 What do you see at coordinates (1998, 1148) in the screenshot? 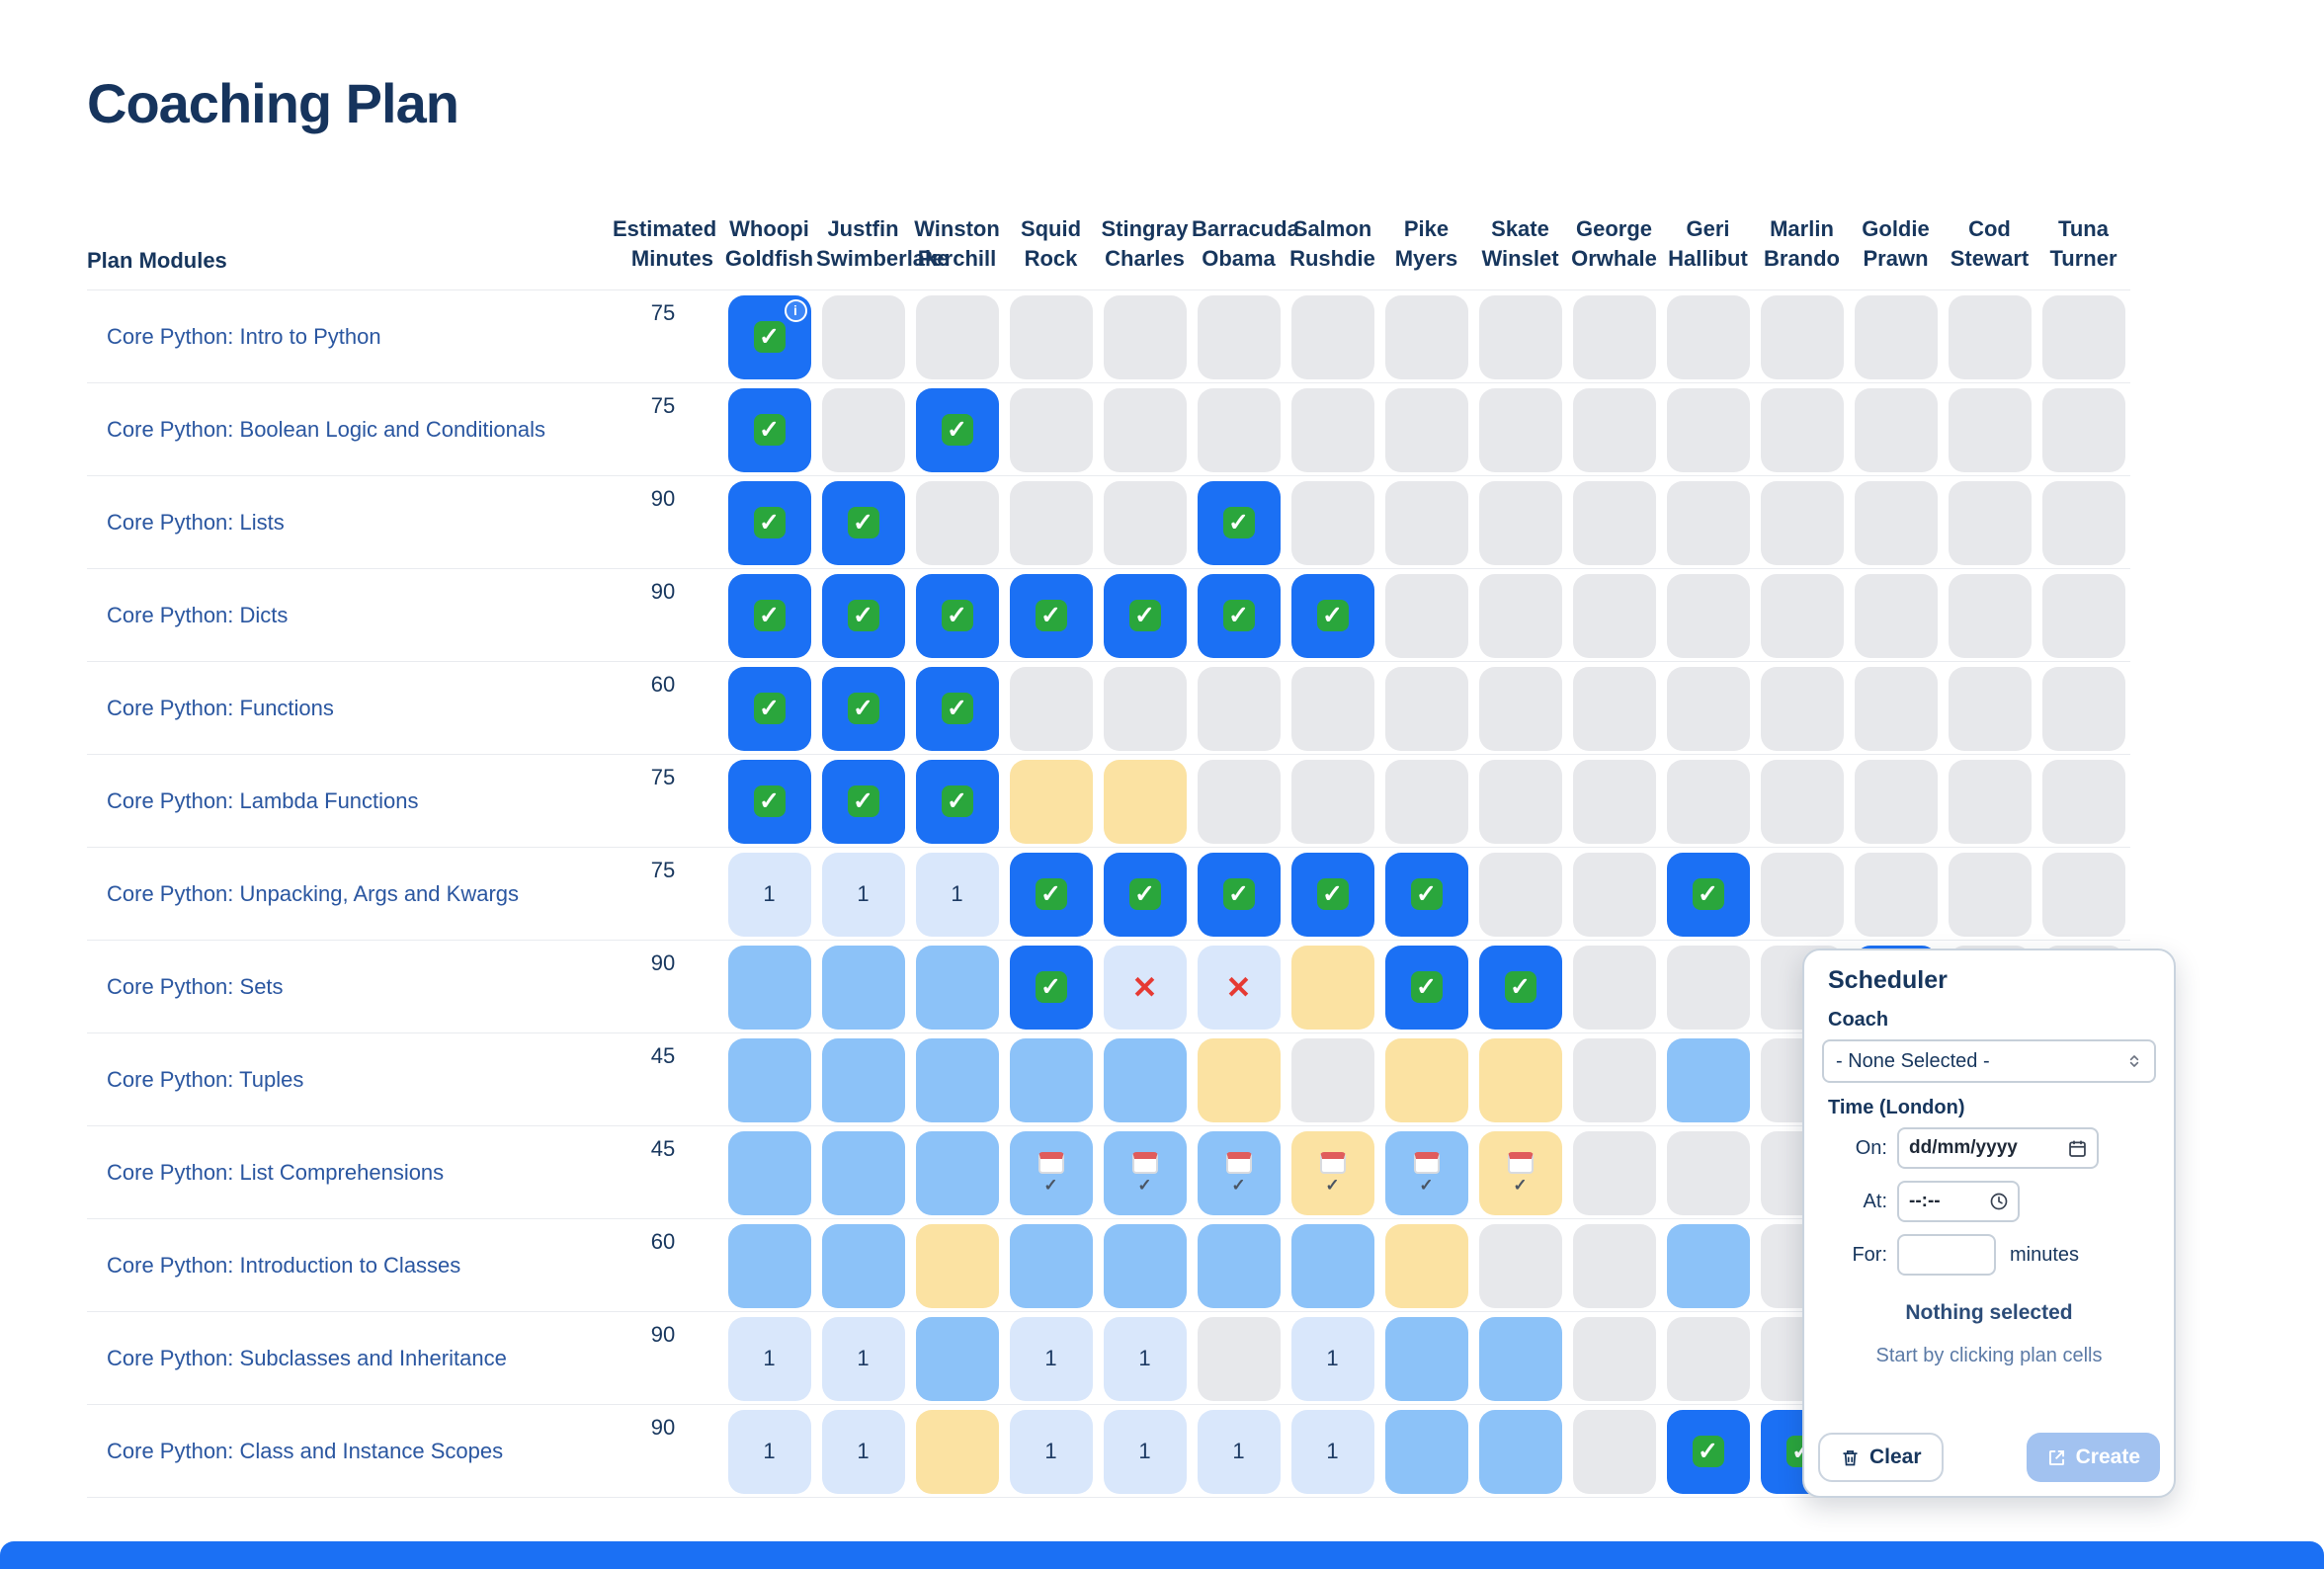
I see `date-input: dd/mm/yyyy` at bounding box center [1998, 1148].